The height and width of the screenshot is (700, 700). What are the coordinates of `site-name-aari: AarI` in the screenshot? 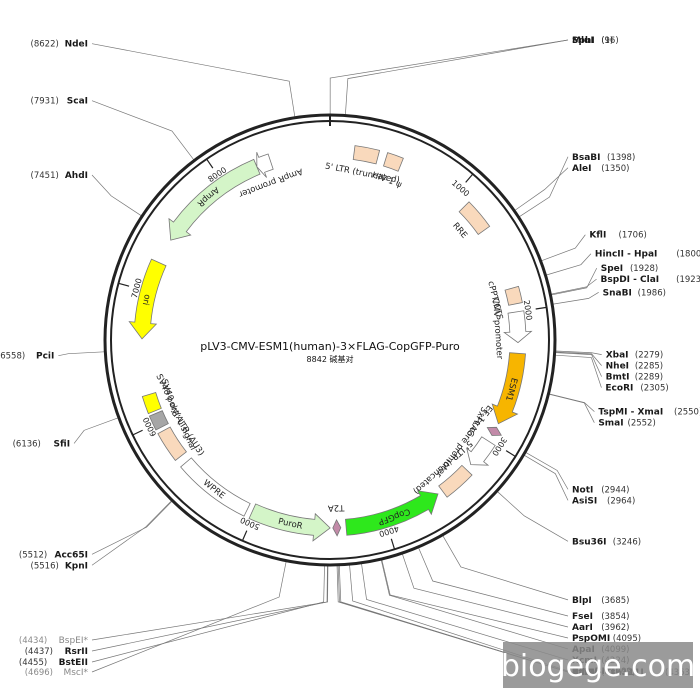 It's located at (582, 628).